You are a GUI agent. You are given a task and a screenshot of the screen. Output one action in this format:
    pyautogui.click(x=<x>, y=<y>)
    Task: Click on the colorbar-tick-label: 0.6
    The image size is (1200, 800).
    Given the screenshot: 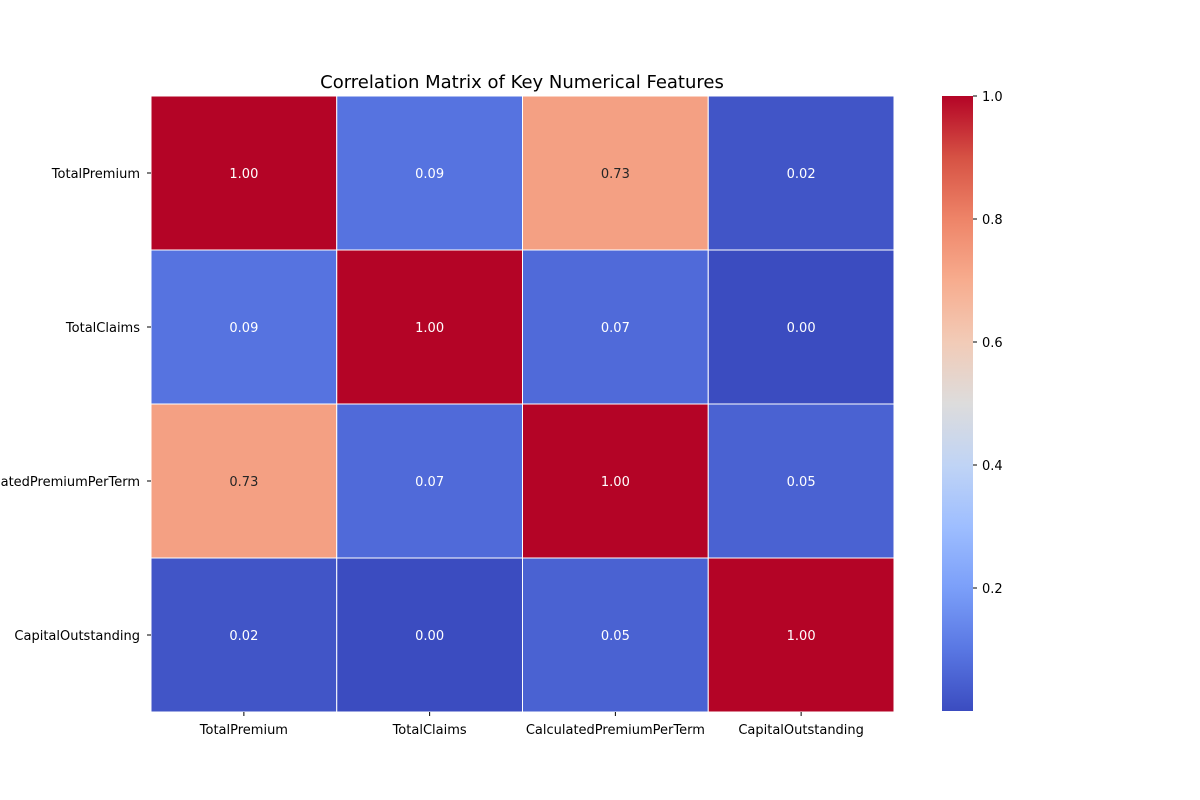 What is the action you would take?
    pyautogui.click(x=992, y=343)
    